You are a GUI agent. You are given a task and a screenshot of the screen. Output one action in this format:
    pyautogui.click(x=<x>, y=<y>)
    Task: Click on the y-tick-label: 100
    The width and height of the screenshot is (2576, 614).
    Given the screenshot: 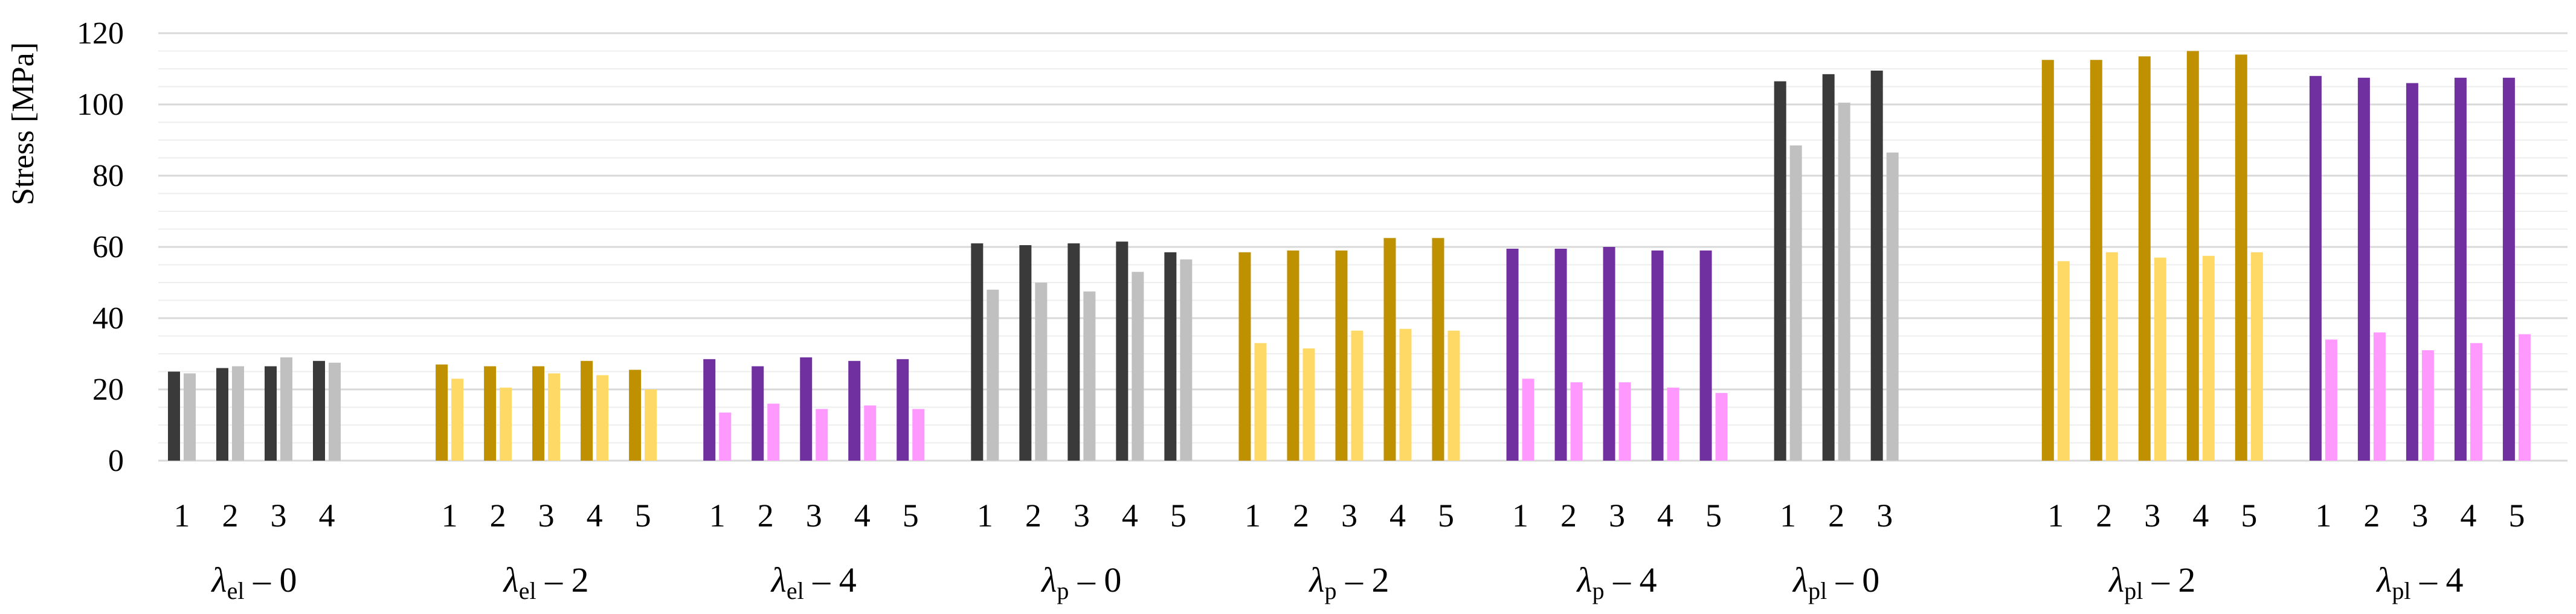 What is the action you would take?
    pyautogui.click(x=100, y=105)
    